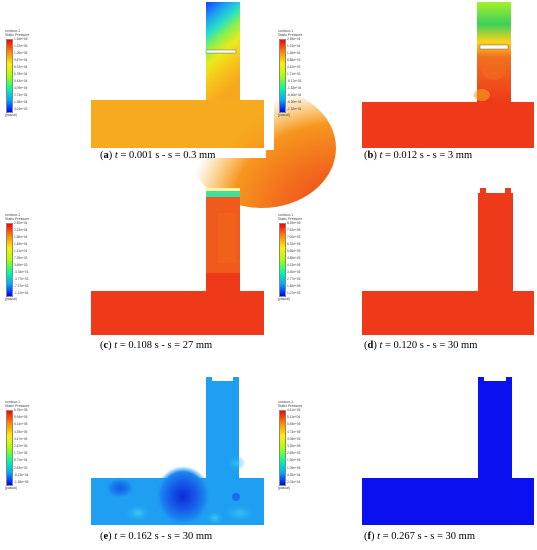 Image resolution: width=537 pixels, height=550 pixels. I want to click on contour-plot-c, so click(177, 261).